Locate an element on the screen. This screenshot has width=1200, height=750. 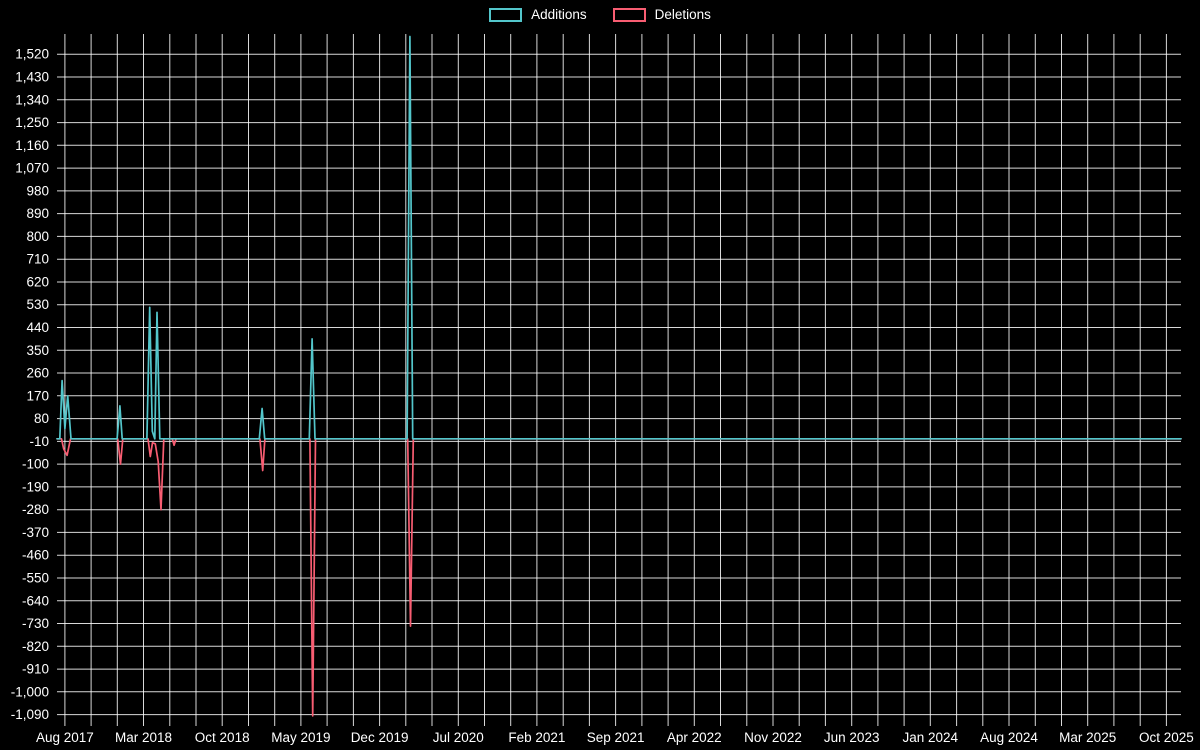
y-tick-label: 710 is located at coordinates (37, 259).